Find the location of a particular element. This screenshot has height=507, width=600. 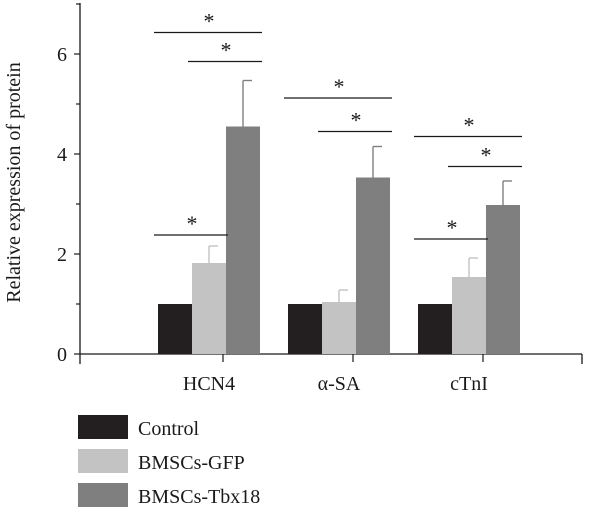

legend-label: BMSCs-Tbx18 is located at coordinates (199, 496).